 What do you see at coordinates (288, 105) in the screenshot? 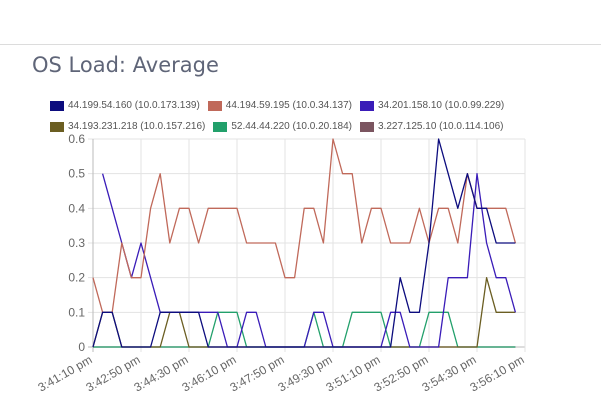
I see `legend-label: 44.194.59.195 (10.0.34.137)` at bounding box center [288, 105].